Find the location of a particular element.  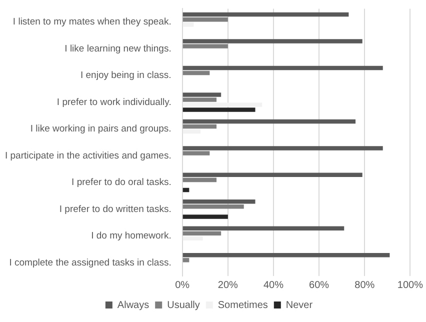

legend-label: Usually is located at coordinates (183, 305).